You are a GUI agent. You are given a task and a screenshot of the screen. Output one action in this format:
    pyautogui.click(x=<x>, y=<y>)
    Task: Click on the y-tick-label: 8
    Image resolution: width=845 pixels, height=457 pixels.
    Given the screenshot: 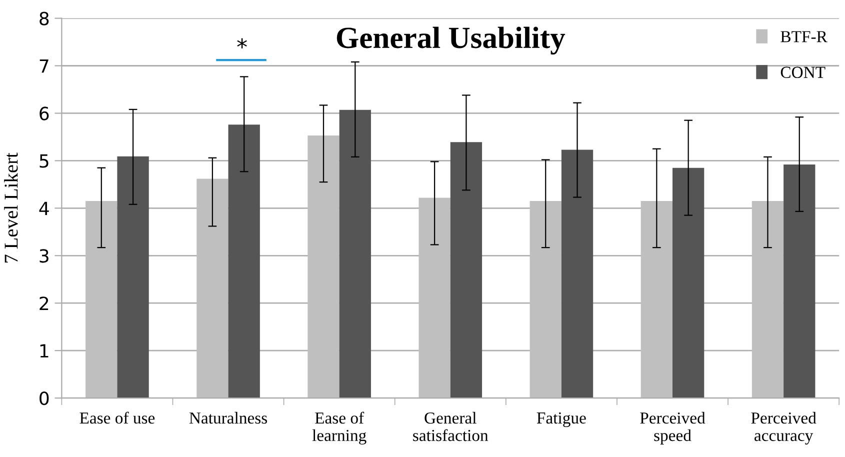 What is the action you would take?
    pyautogui.click(x=44, y=19)
    